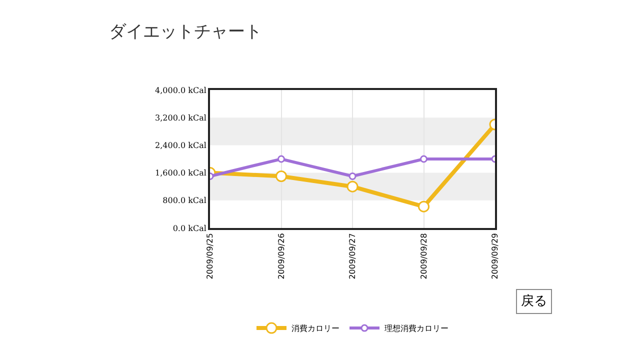 This screenshot has width=640, height=355. I want to click on y-tick-label: 4,000.0 kCal, so click(181, 90).